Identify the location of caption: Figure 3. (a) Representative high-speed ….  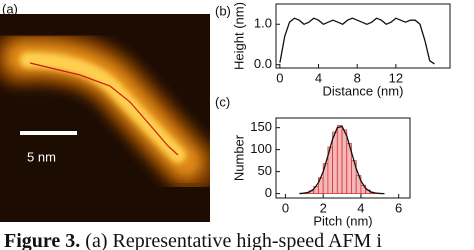
(193, 240).